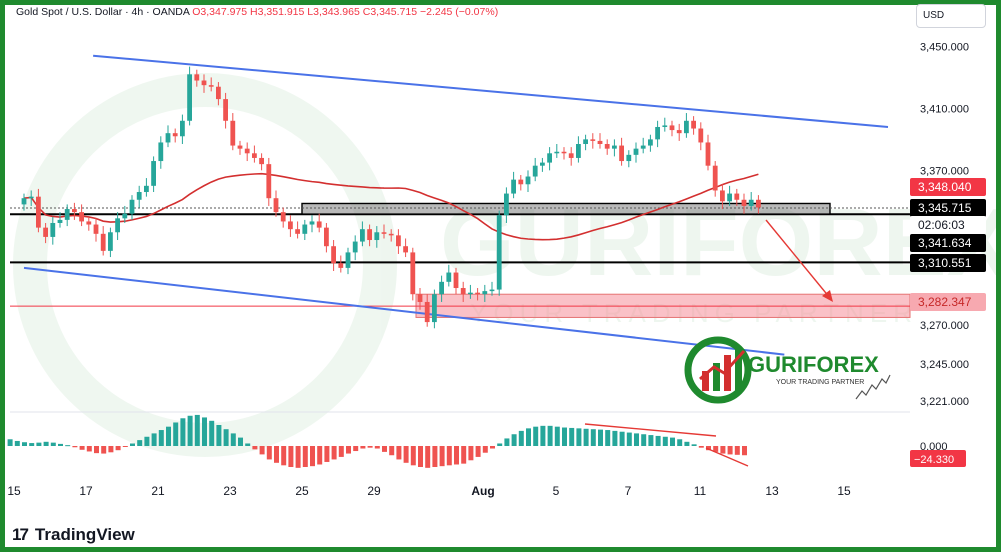 This screenshot has width=1001, height=552. I want to click on ma-line, so click(391, 206).